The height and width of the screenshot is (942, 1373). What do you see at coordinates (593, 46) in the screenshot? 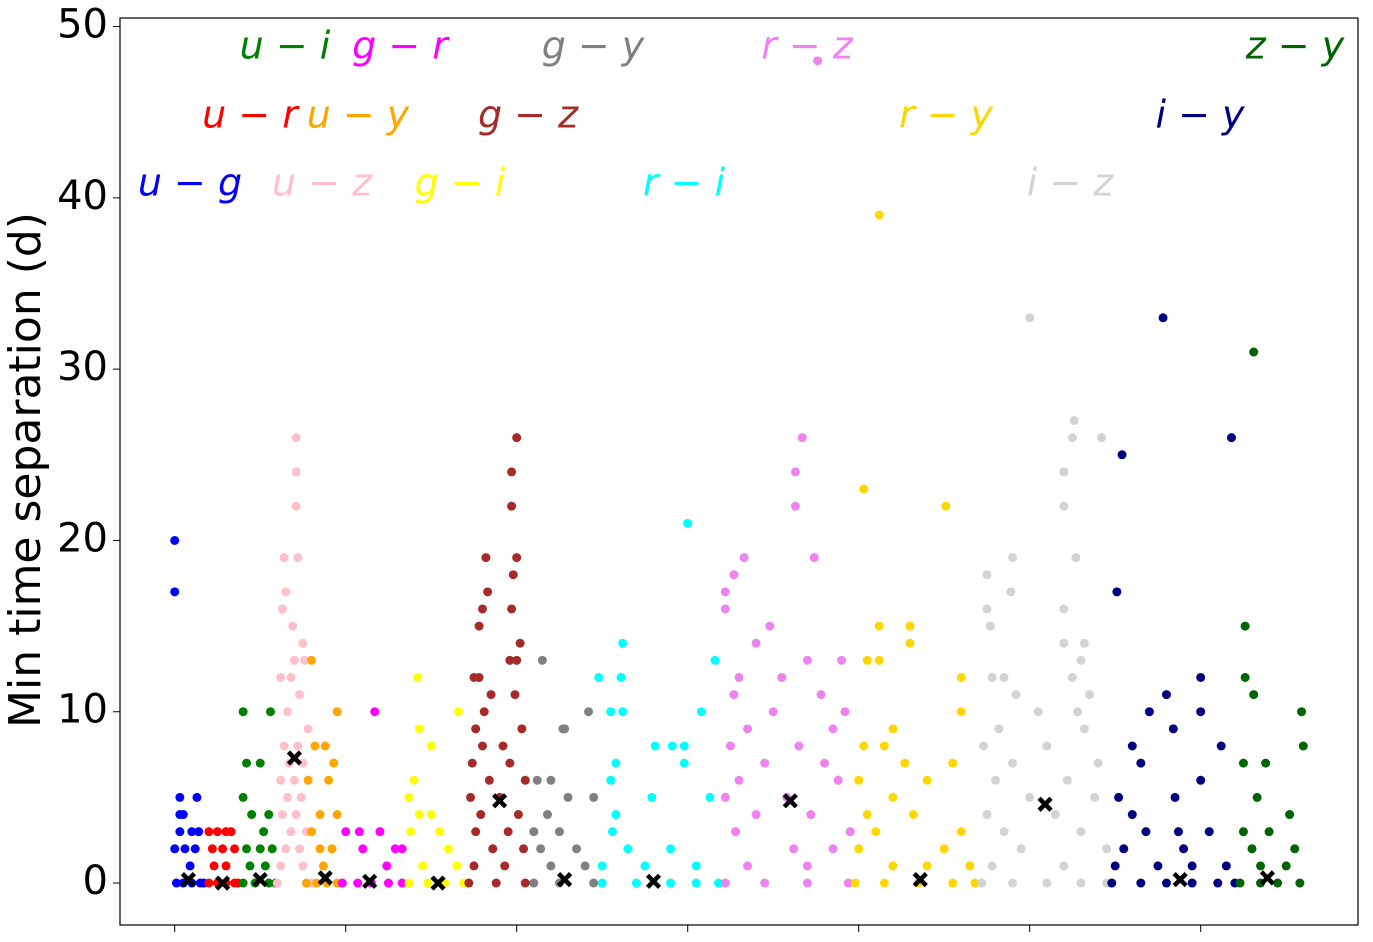
I see `group-label: g − y` at bounding box center [593, 46].